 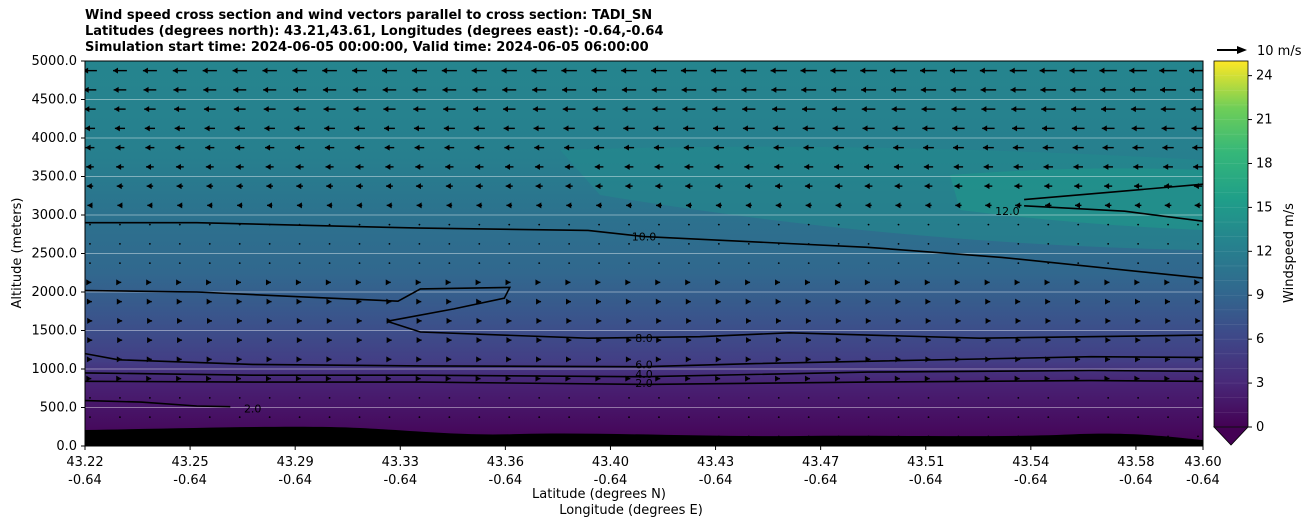 I want to click on x-tick-label-lon: -0.64, so click(x=190, y=480).